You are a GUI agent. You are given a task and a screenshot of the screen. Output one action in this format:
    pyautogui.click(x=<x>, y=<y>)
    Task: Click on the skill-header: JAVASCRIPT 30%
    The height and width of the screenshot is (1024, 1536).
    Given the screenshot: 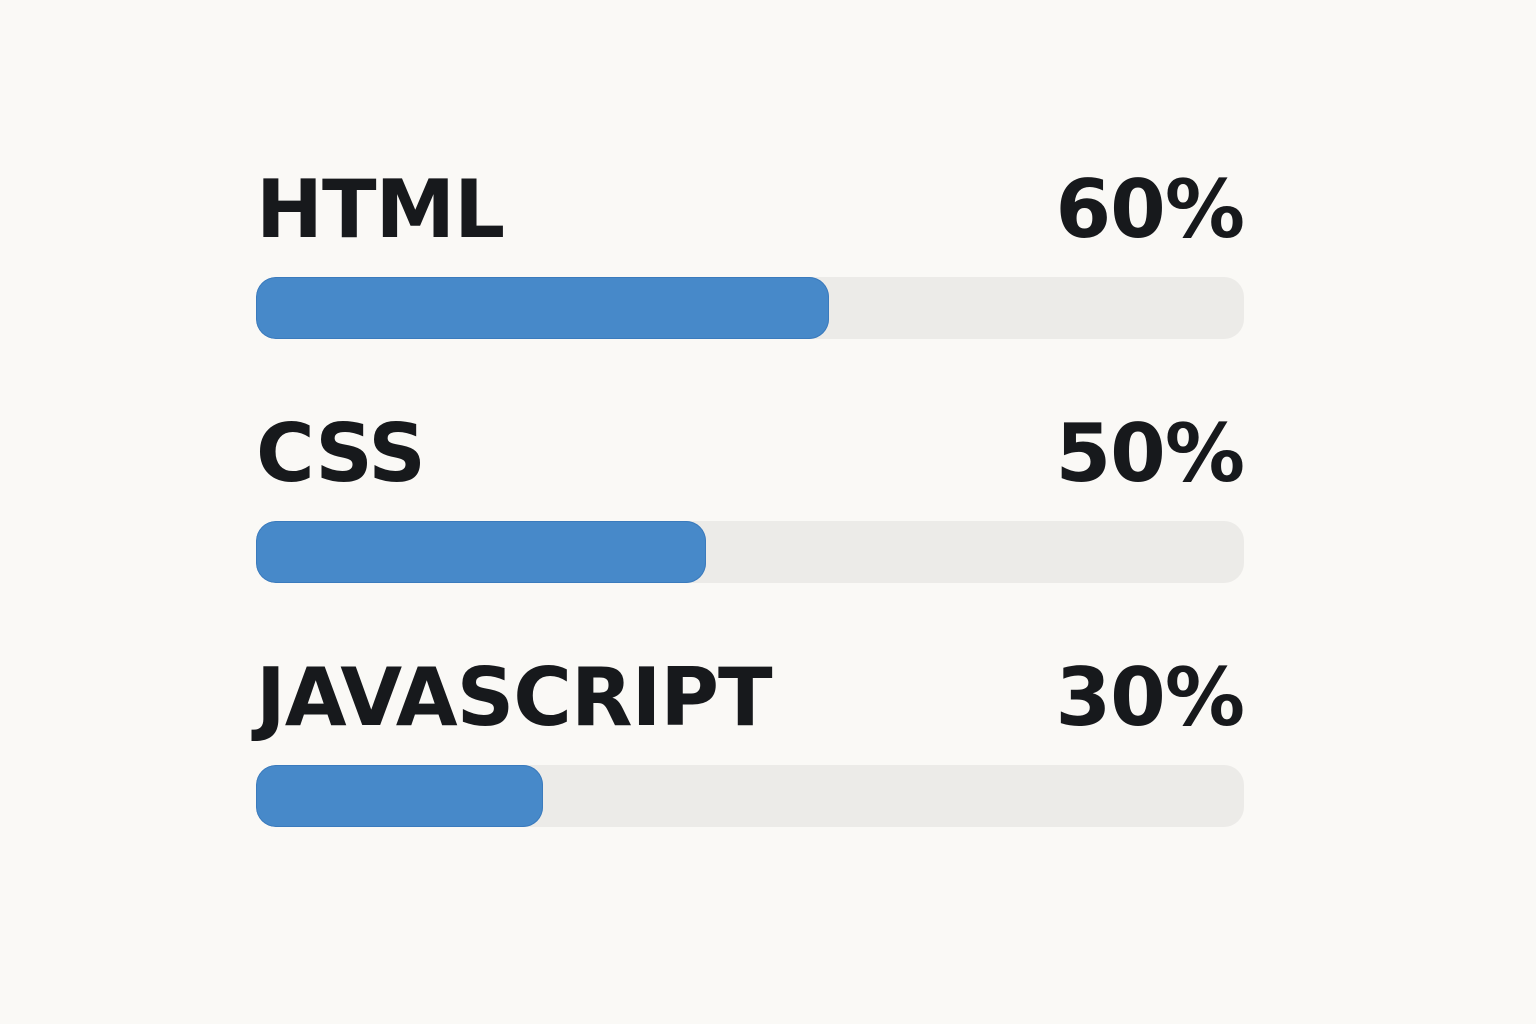 What is the action you would take?
    pyautogui.click(x=750, y=707)
    